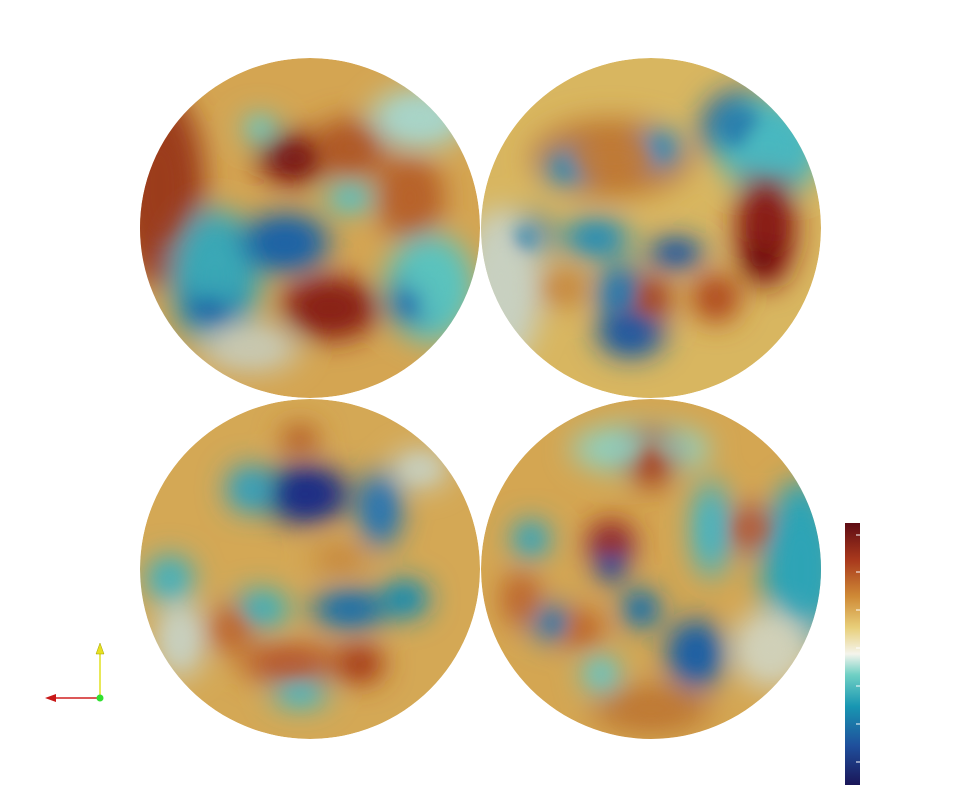 The width and height of the screenshot is (961, 798). Describe the element at coordinates (100, 698) in the screenshot. I see `axis-z` at that location.